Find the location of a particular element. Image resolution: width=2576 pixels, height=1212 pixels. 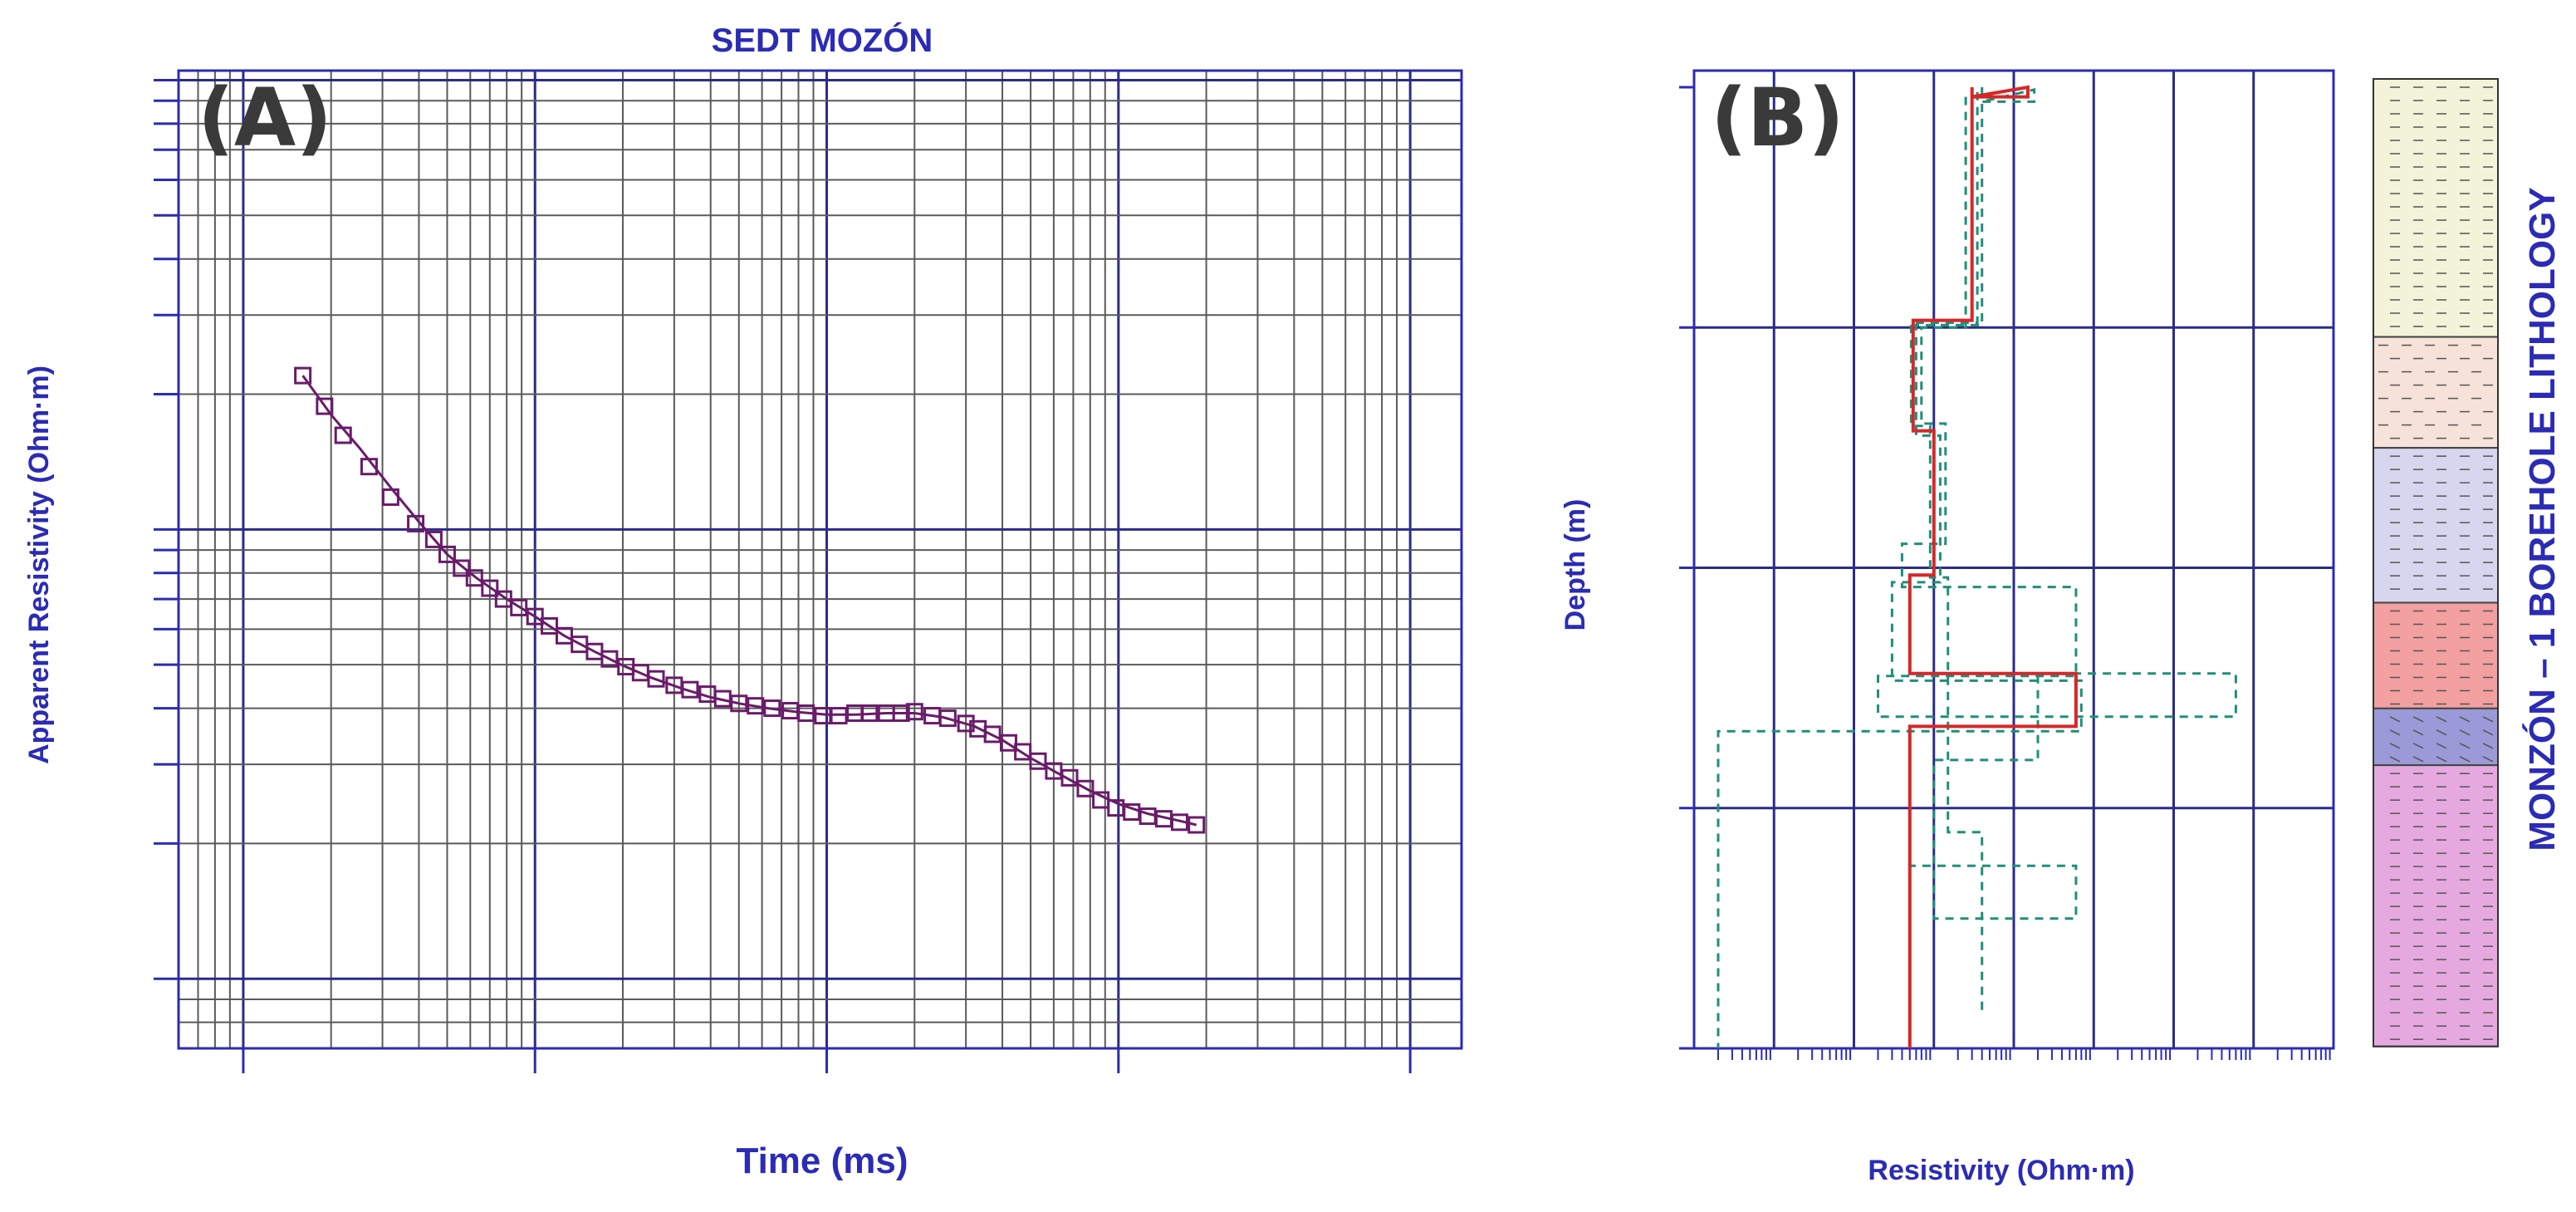

lithology-frame is located at coordinates (2436, 563).